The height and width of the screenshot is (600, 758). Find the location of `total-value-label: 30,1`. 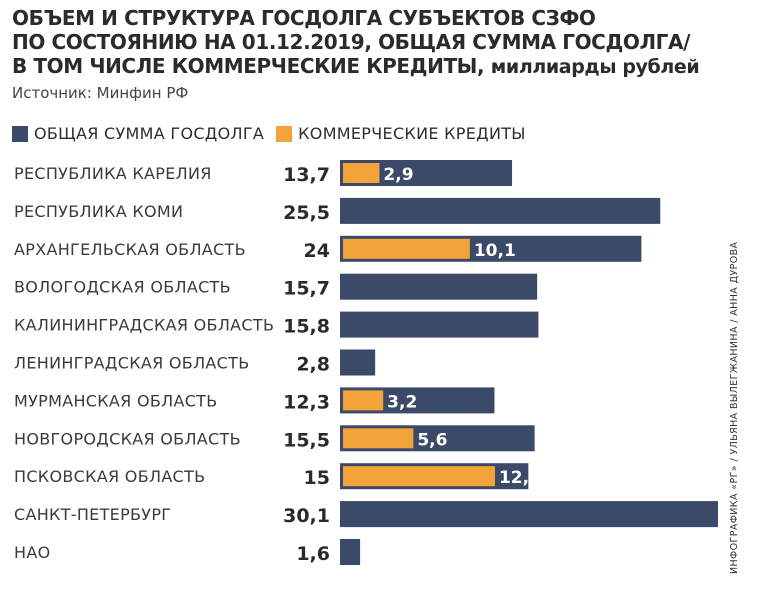

total-value-label: 30,1 is located at coordinates (306, 516).